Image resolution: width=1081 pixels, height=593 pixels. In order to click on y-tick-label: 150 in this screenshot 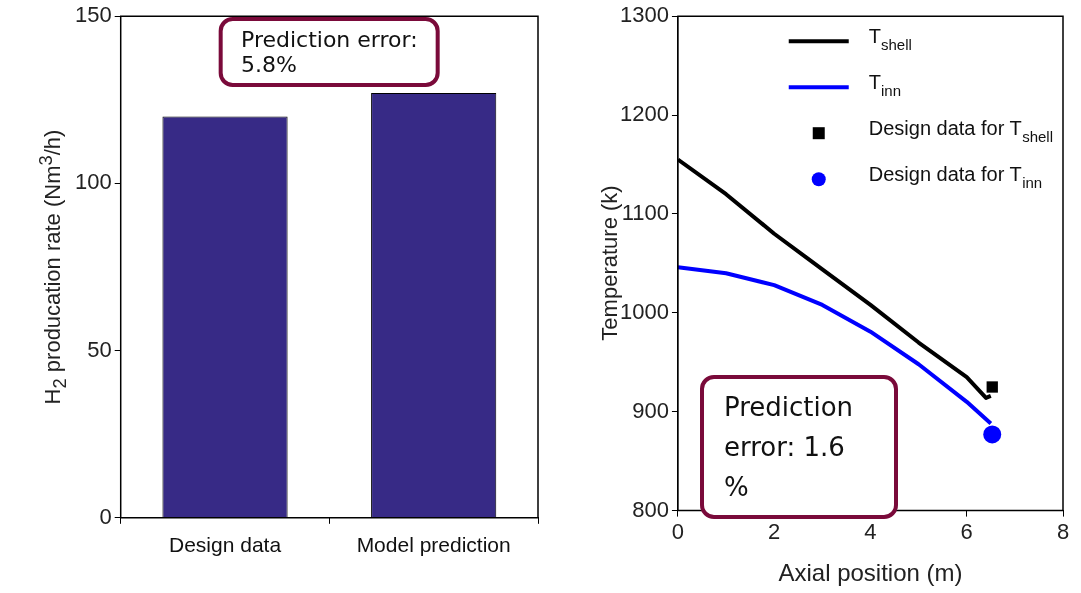, I will do `click(93, 15)`.